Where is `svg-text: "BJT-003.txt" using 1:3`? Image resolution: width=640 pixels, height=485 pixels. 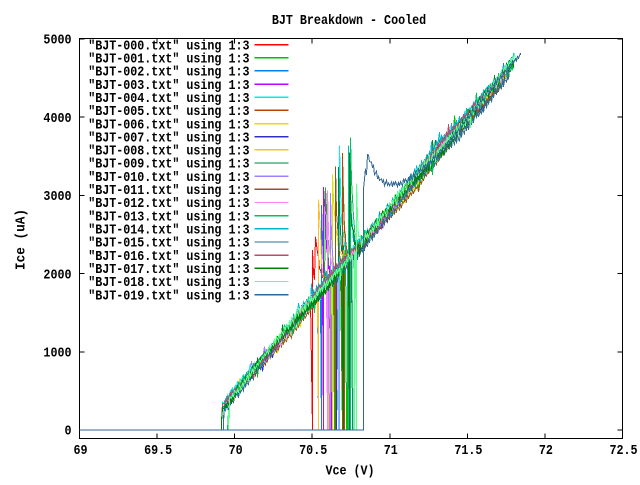
svg-text: "BJT-003.txt" using 1:3 is located at coordinates (169, 85).